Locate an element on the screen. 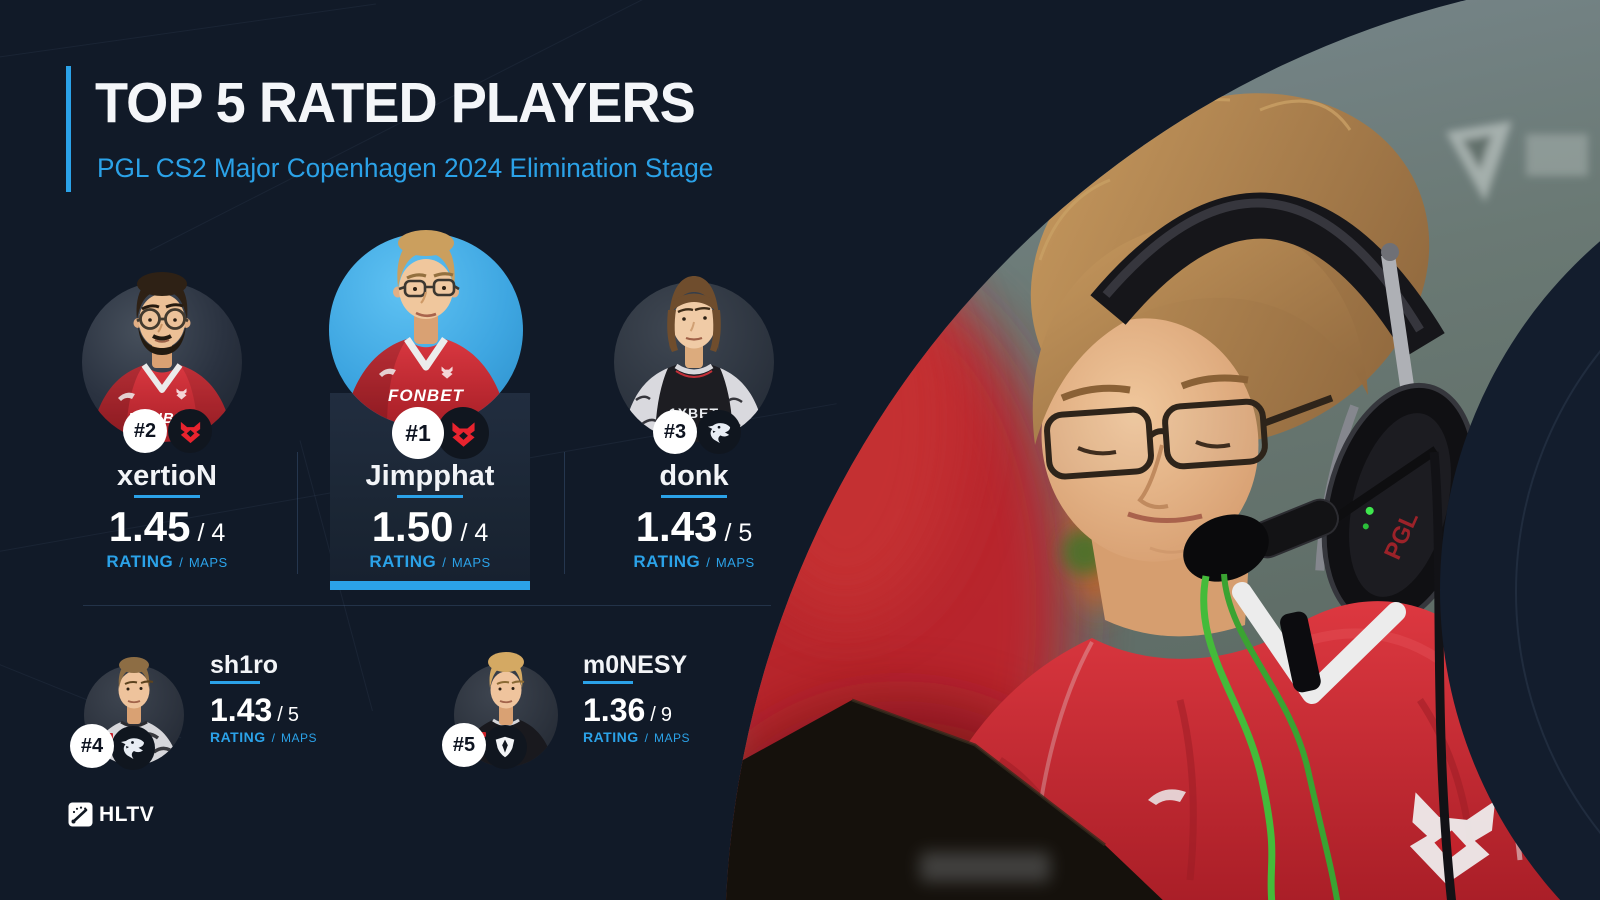 Image resolution: width=1600 pixels, height=900 pixels. brand-wordmark: HLTV is located at coordinates (127, 814).